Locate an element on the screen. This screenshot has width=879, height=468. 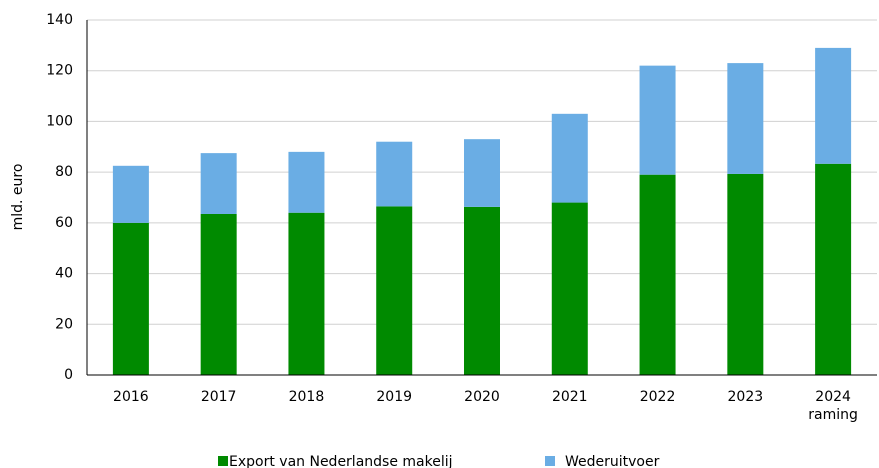
y-tick-label: 0 is located at coordinates (68, 375).